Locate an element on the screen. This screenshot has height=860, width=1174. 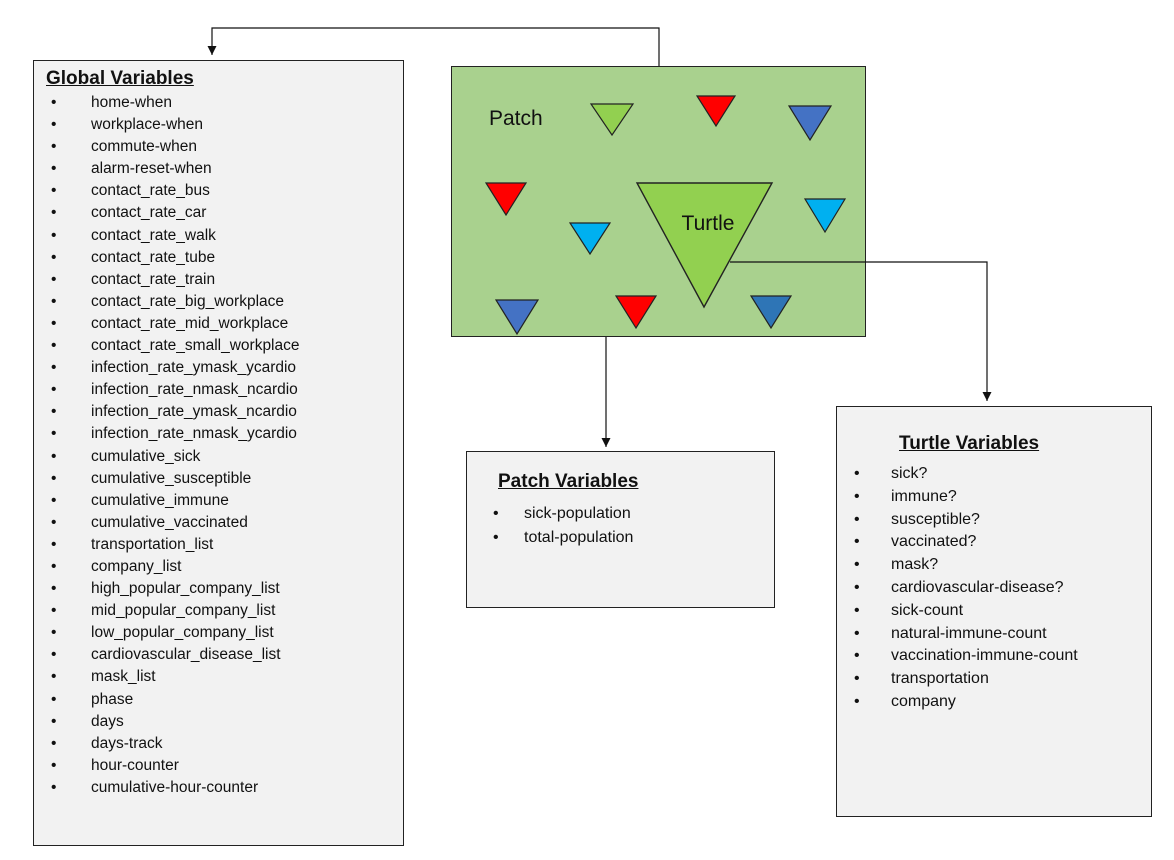
variable-item: contact_rate_train is located at coordinates (223, 280).